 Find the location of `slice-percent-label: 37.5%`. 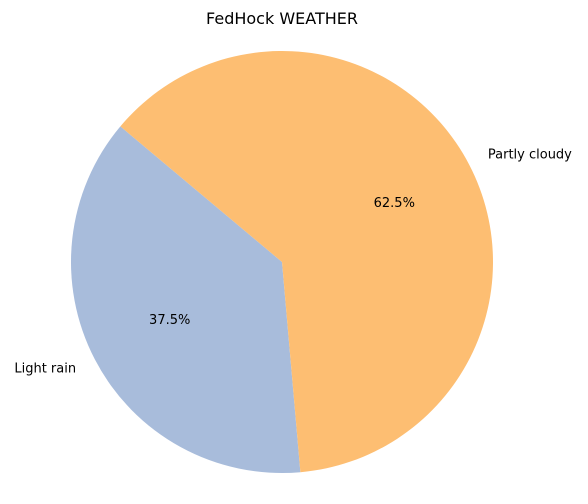

slice-percent-label: 37.5% is located at coordinates (169, 320).